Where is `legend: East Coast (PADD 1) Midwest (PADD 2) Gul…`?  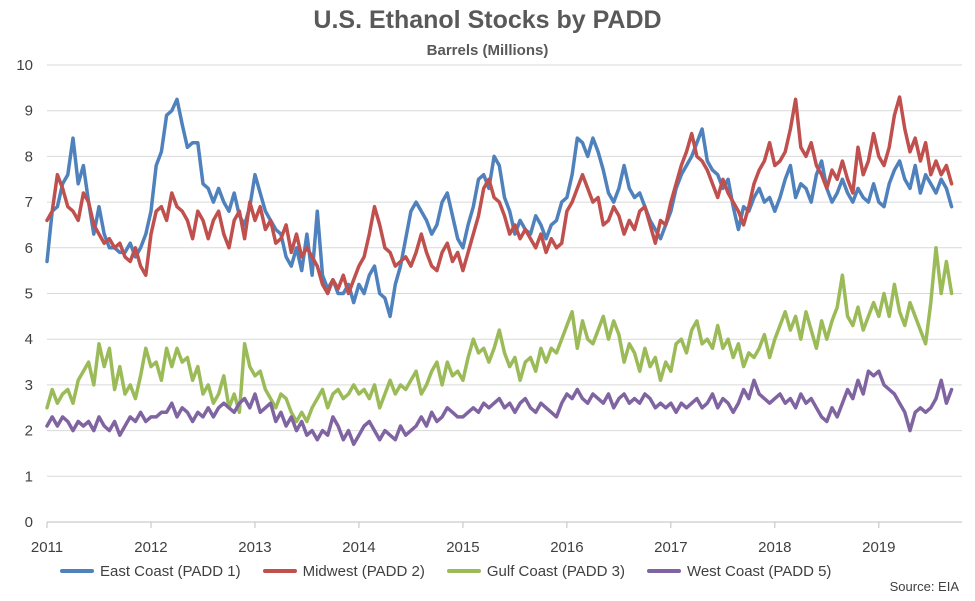 legend: East Coast (PADD 1) Midwest (PADD 2) Gul… is located at coordinates (456, 571).